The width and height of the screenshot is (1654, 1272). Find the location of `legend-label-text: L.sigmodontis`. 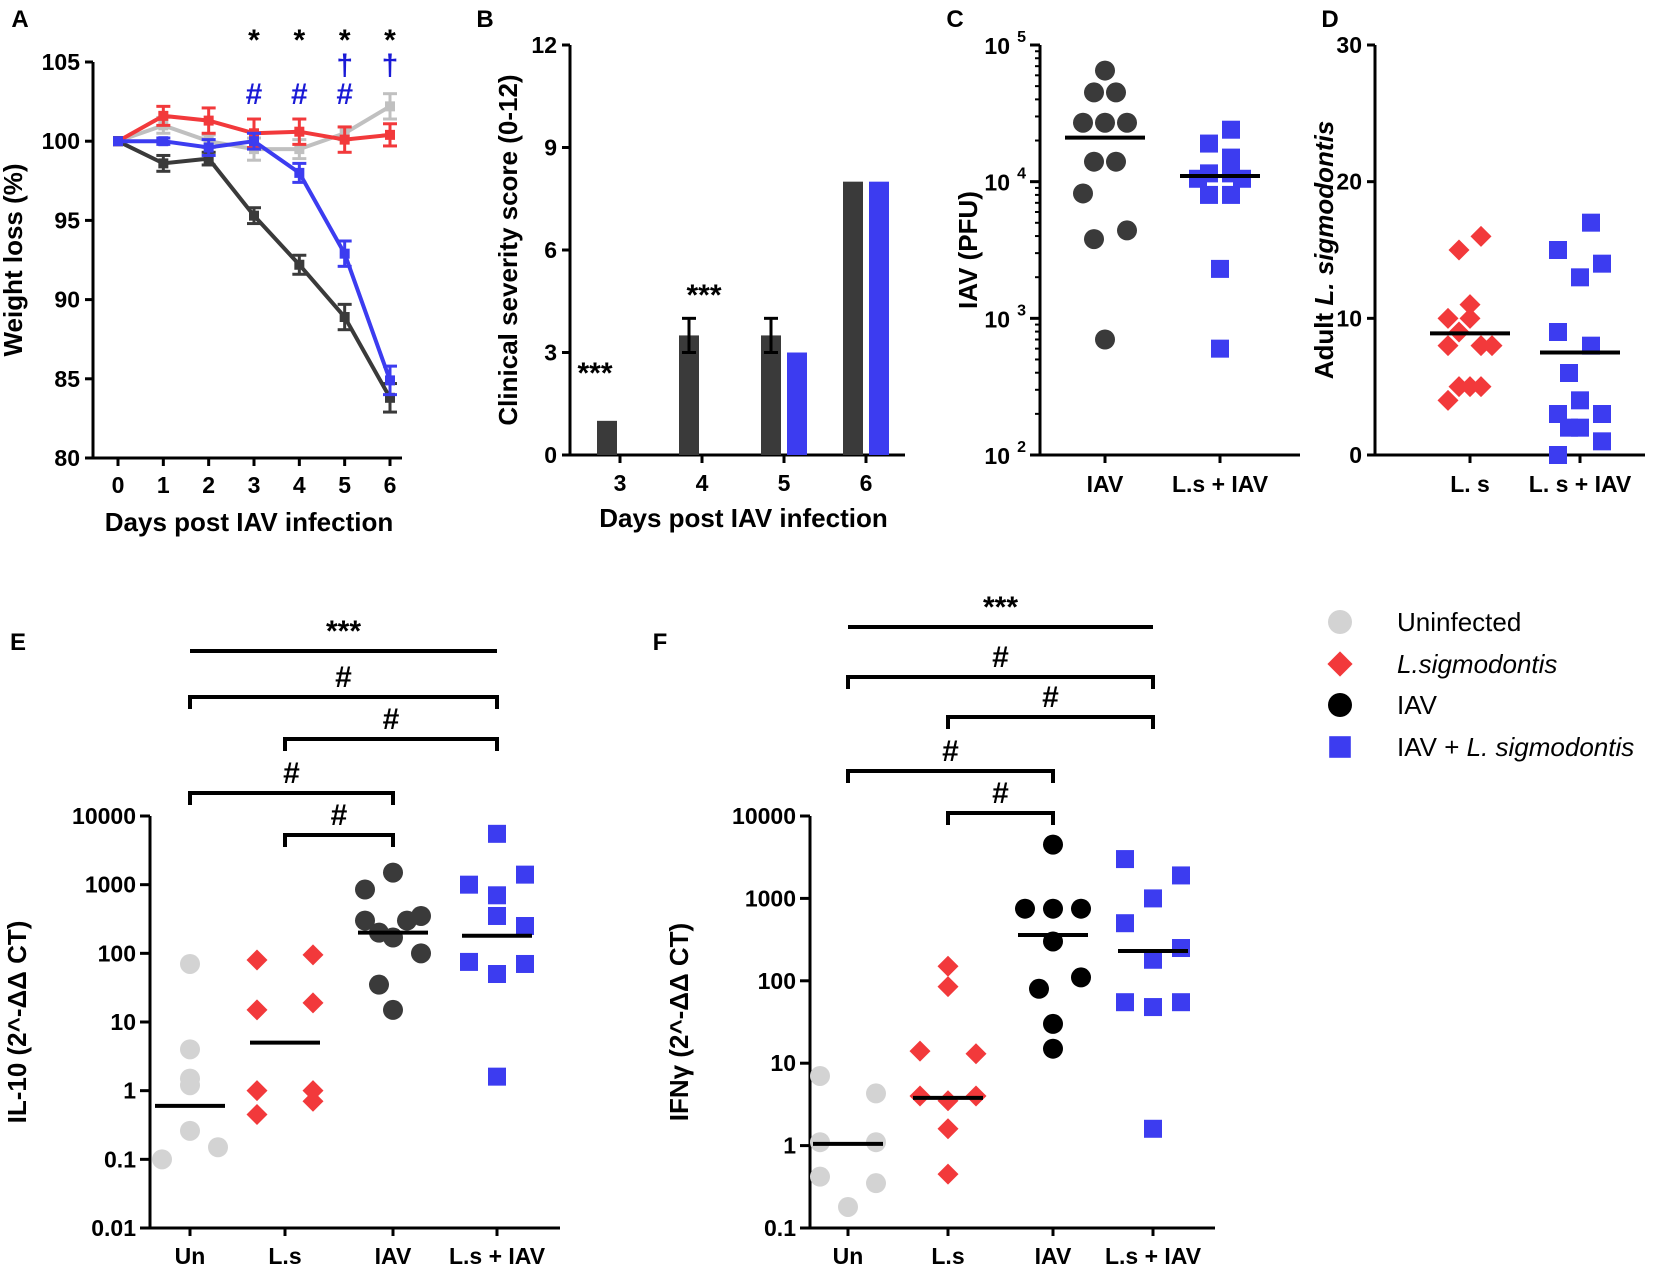

legend-label-text: L.sigmodontis is located at coordinates (1477, 664).